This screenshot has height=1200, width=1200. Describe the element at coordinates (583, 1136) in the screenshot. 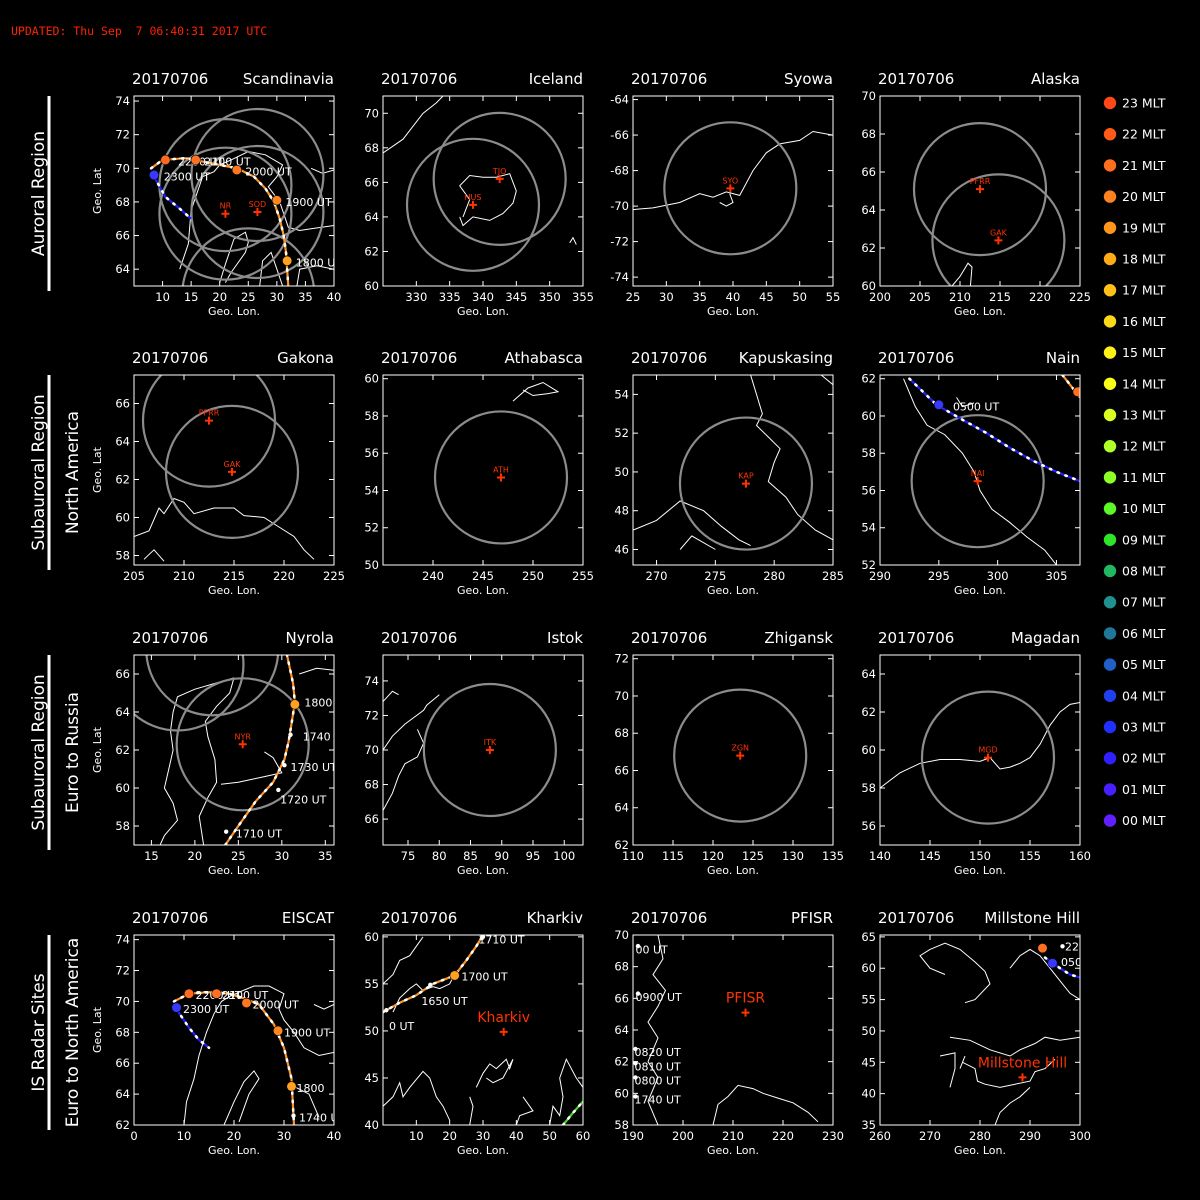

I see `x-tick-label: 60` at that location.